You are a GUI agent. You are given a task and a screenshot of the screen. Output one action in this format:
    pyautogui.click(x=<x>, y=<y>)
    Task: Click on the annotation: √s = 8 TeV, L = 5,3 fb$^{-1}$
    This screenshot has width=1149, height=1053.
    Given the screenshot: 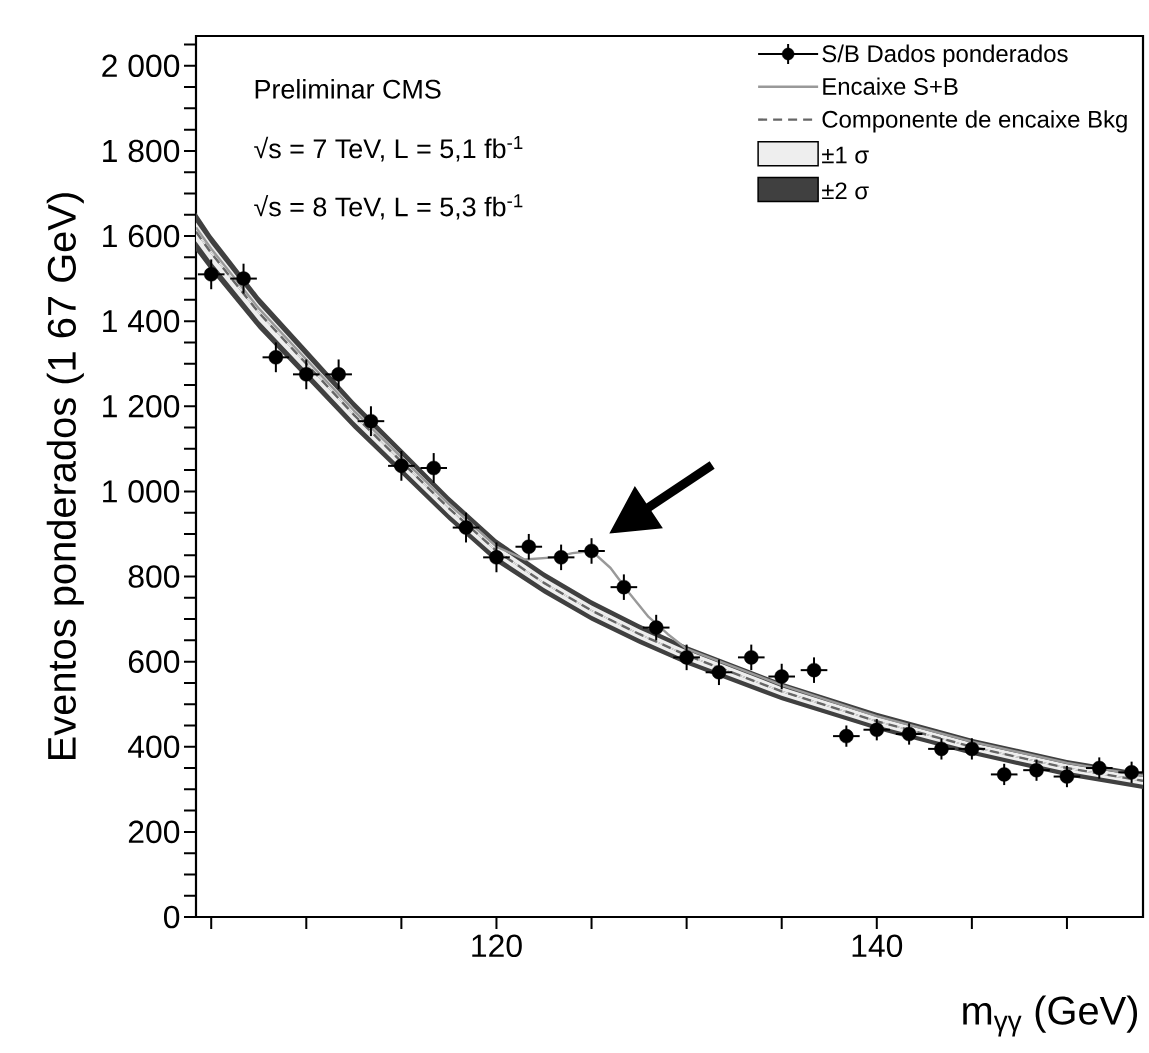 What is the action you would take?
    pyautogui.click(x=388, y=207)
    